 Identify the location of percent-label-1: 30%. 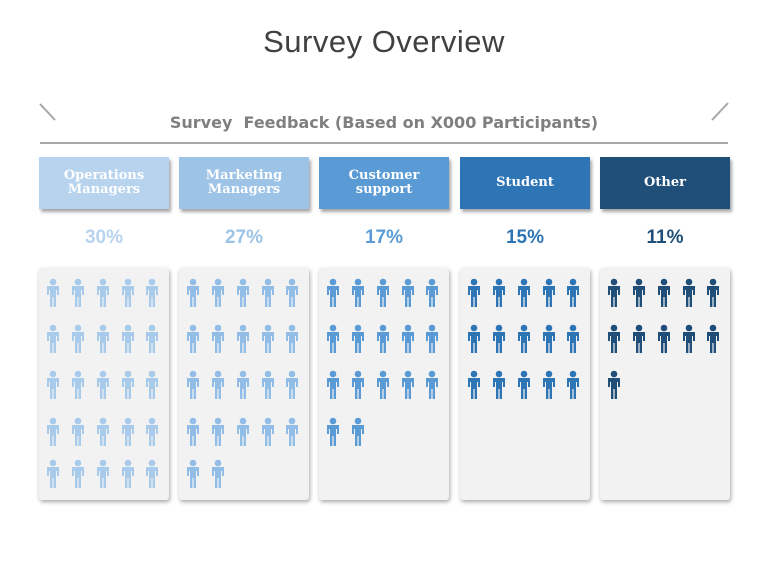
(104, 237).